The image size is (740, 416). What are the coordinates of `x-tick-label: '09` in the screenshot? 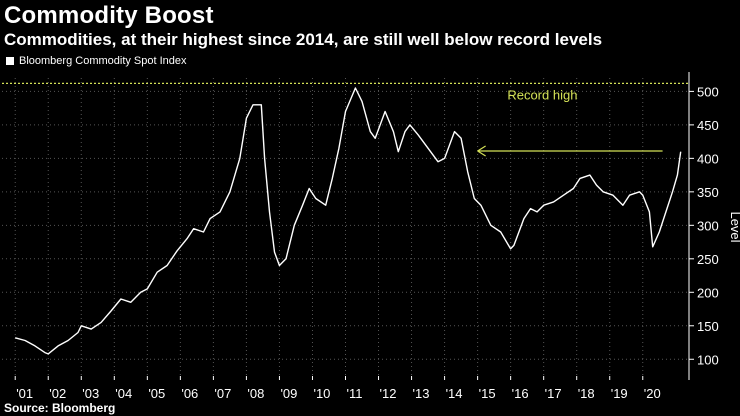 It's located at (288, 393).